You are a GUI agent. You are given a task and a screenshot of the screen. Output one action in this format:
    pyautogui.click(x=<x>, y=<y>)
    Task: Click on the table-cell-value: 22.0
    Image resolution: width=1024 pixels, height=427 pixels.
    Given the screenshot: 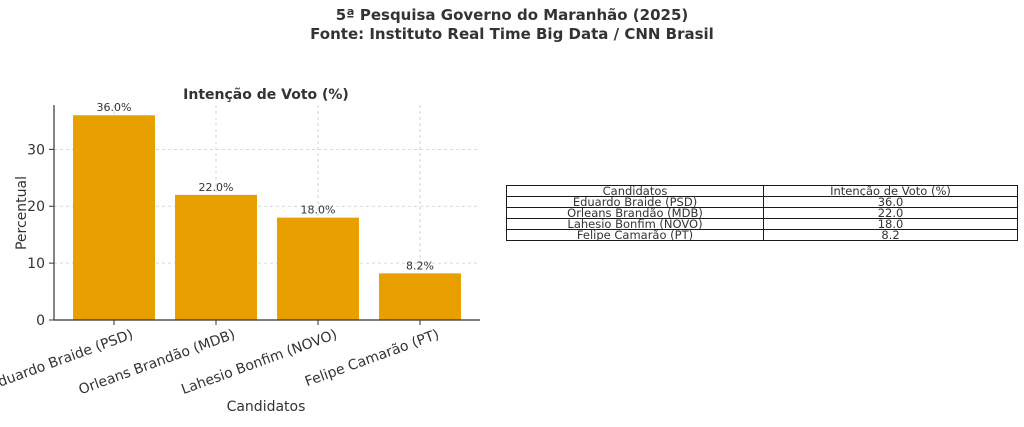 What is the action you would take?
    pyautogui.click(x=890, y=213)
    